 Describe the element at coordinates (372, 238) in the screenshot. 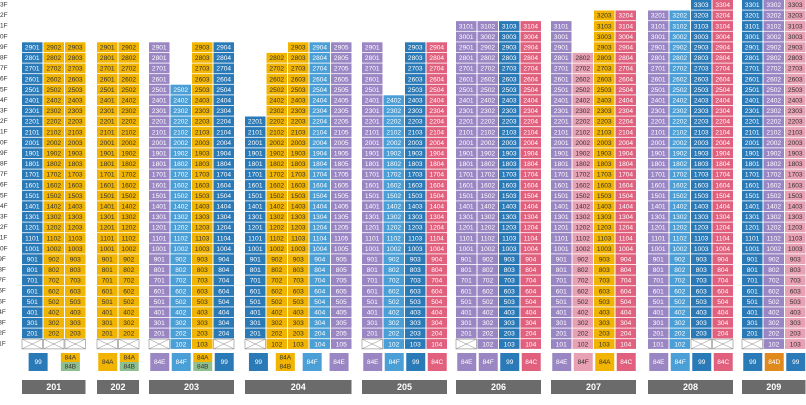

I see `unit-label: 1101` at that location.